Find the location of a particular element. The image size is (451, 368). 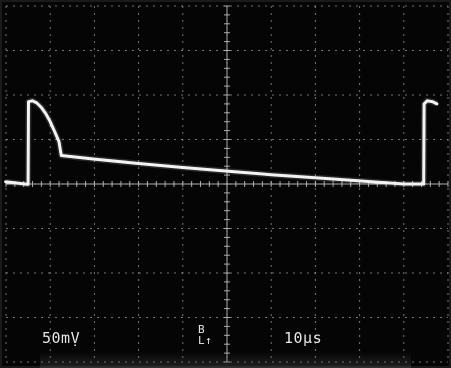

coupling-label: B L↑ is located at coordinates (205, 335).